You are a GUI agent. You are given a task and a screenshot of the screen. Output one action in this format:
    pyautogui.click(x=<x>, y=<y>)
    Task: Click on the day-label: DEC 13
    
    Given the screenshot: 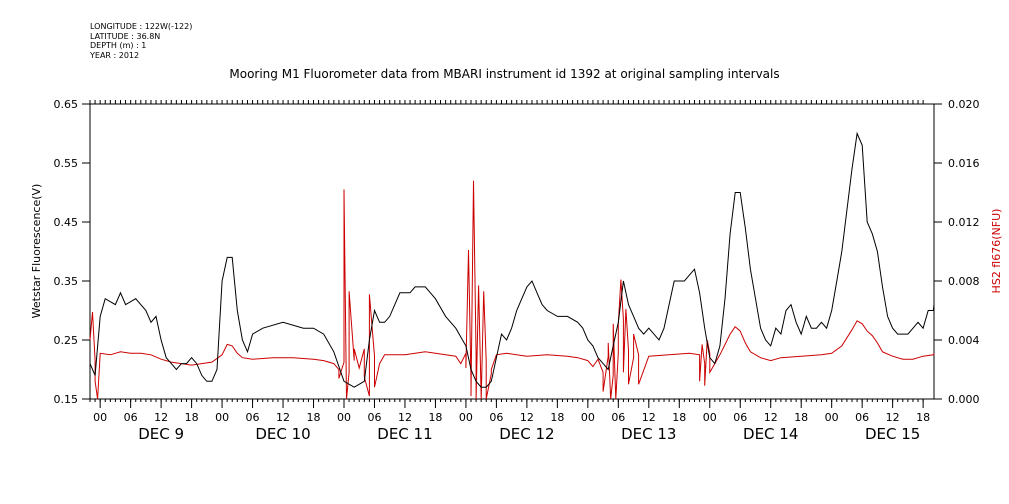 What is the action you would take?
    pyautogui.click(x=648, y=434)
    